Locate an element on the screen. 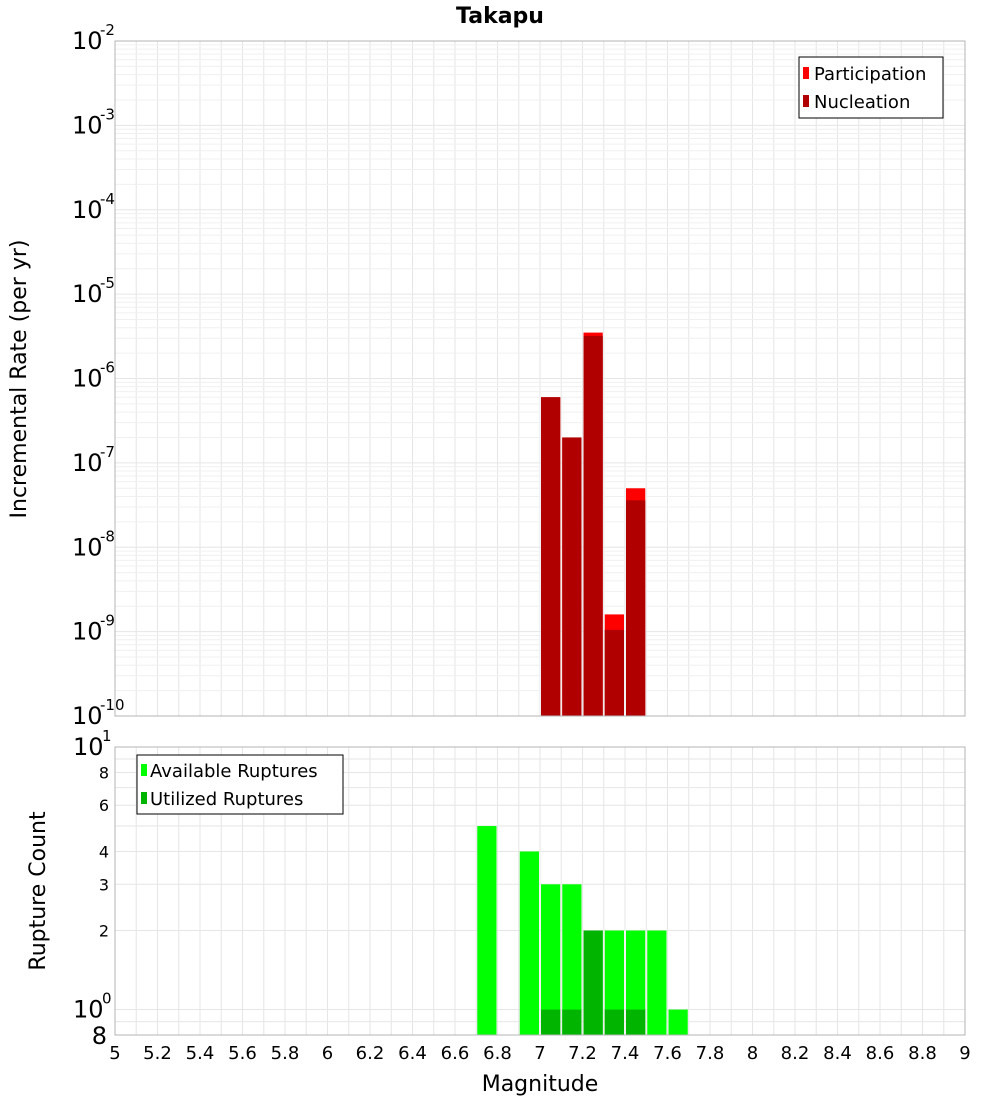 This screenshot has height=1100, width=1000. top-legend-box is located at coordinates (871, 87).